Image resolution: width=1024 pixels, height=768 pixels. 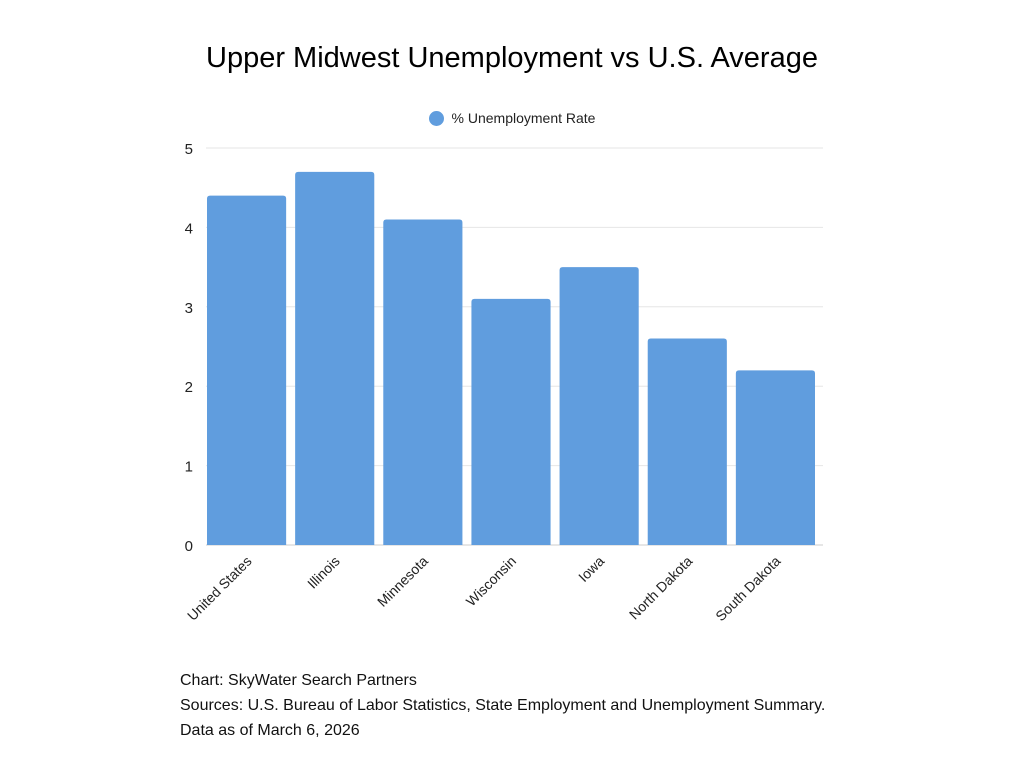 What do you see at coordinates (189, 308) in the screenshot?
I see `y-tick-label: 3` at bounding box center [189, 308].